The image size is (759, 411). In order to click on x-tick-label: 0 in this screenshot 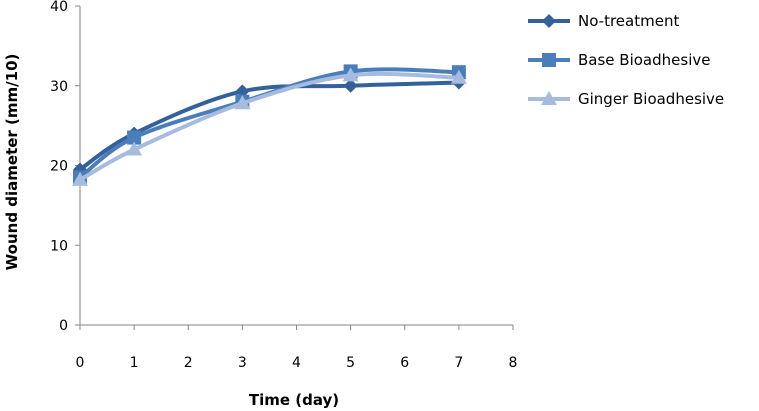, I will do `click(80, 363)`.